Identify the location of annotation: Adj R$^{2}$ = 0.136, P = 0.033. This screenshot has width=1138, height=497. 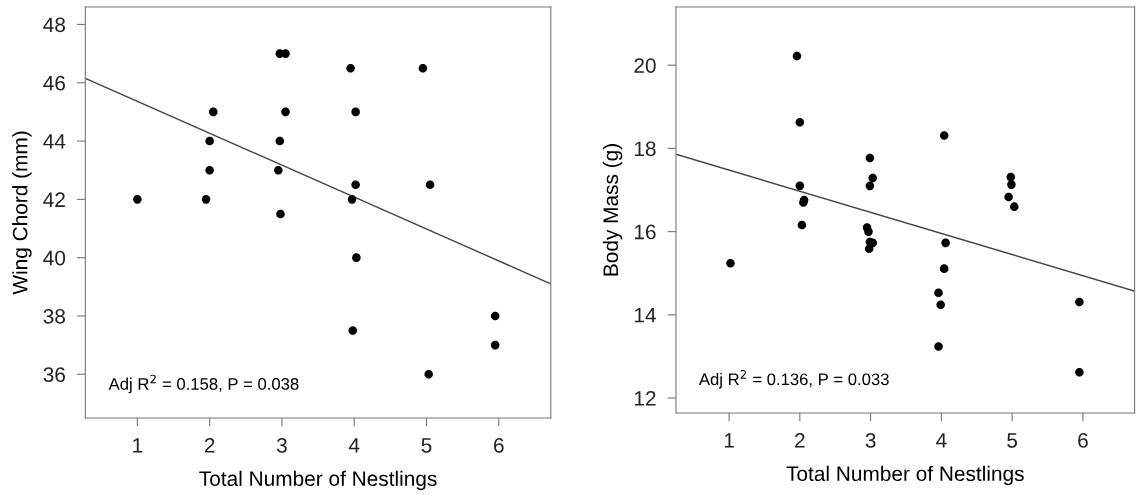
(793, 379).